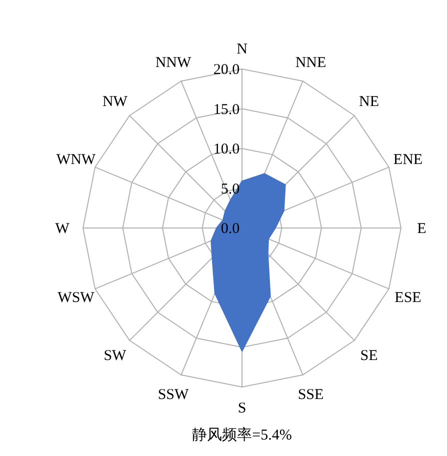 The width and height of the screenshot is (447, 456). I want to click on spoke-label: NNE, so click(310, 63).